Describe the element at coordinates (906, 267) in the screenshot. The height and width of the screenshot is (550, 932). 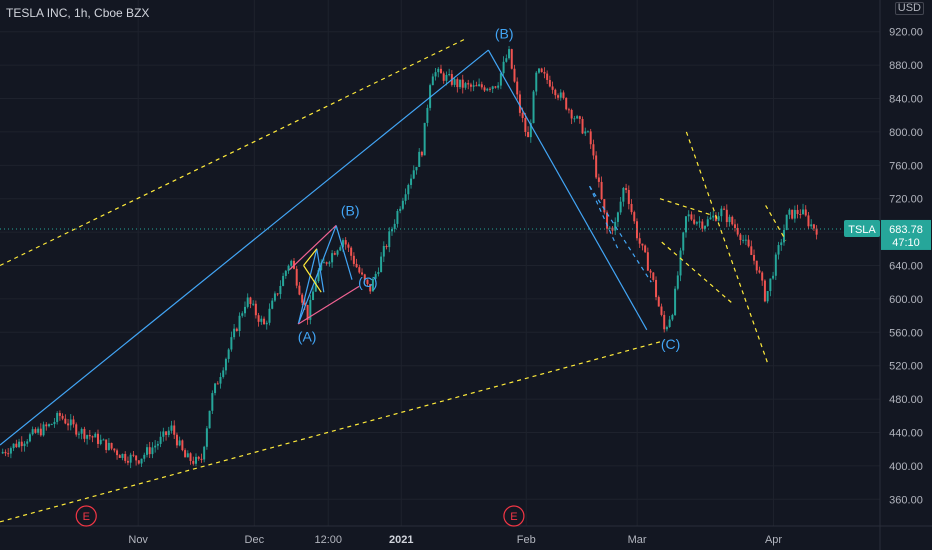
I see `y-tick-label: 640.00` at that location.